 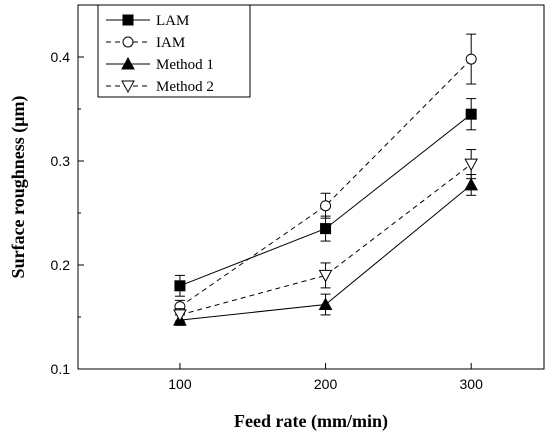 I want to click on x-tick-label: 300, so click(x=472, y=384).